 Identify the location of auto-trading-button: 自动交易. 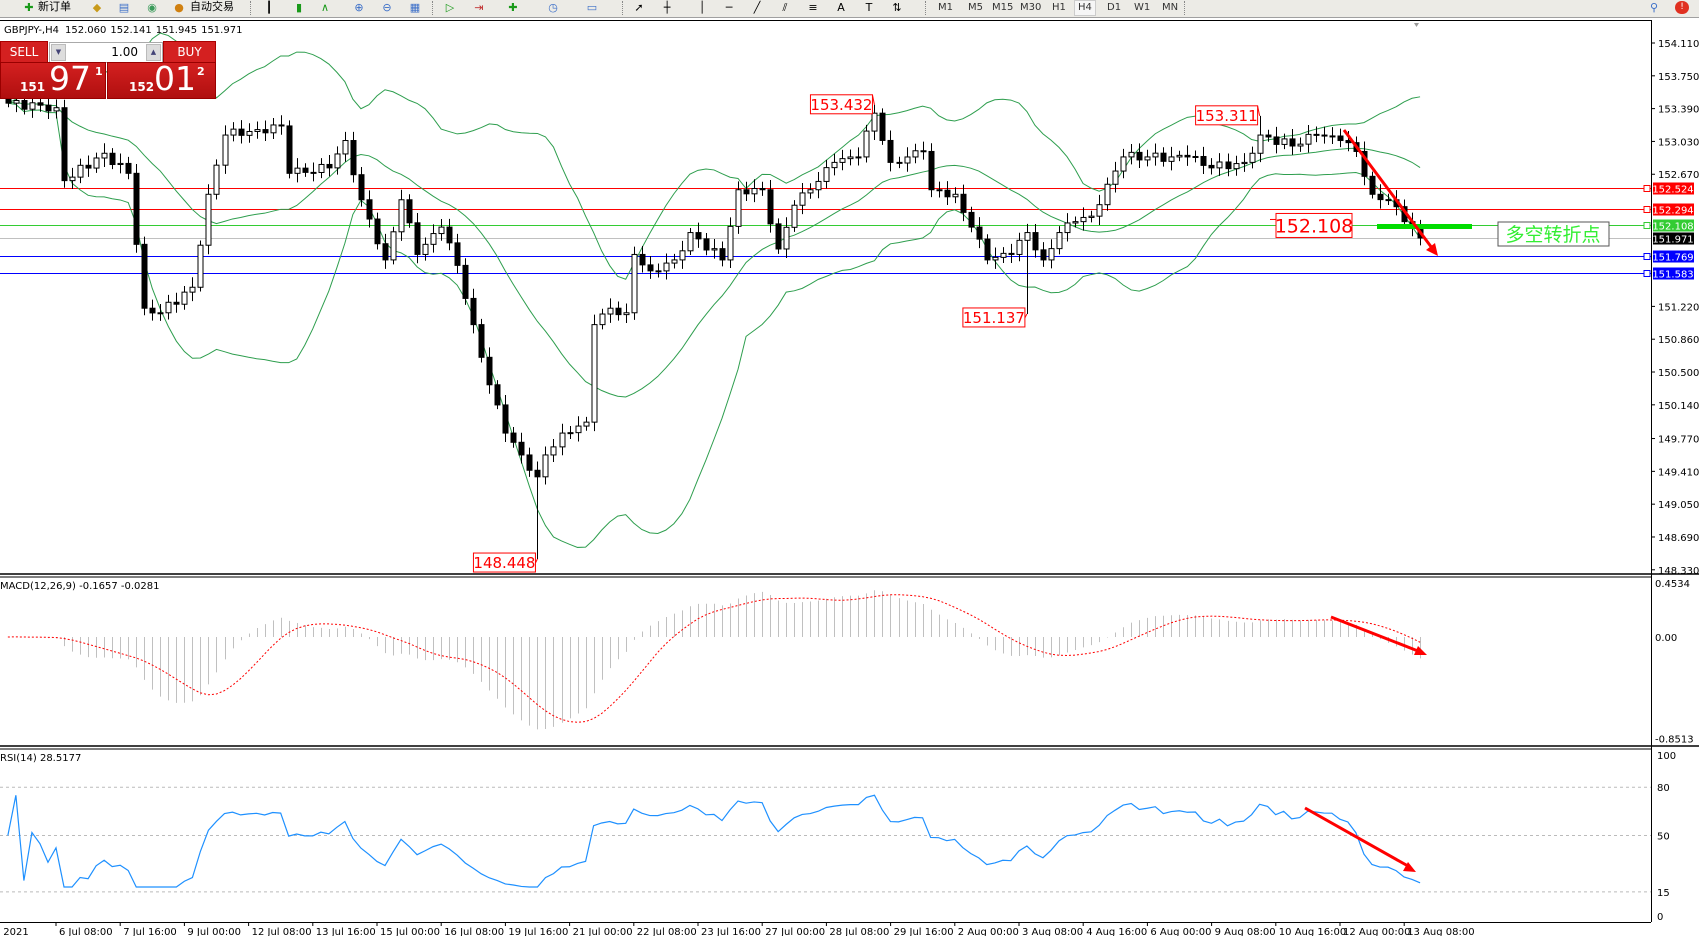
(212, 6).